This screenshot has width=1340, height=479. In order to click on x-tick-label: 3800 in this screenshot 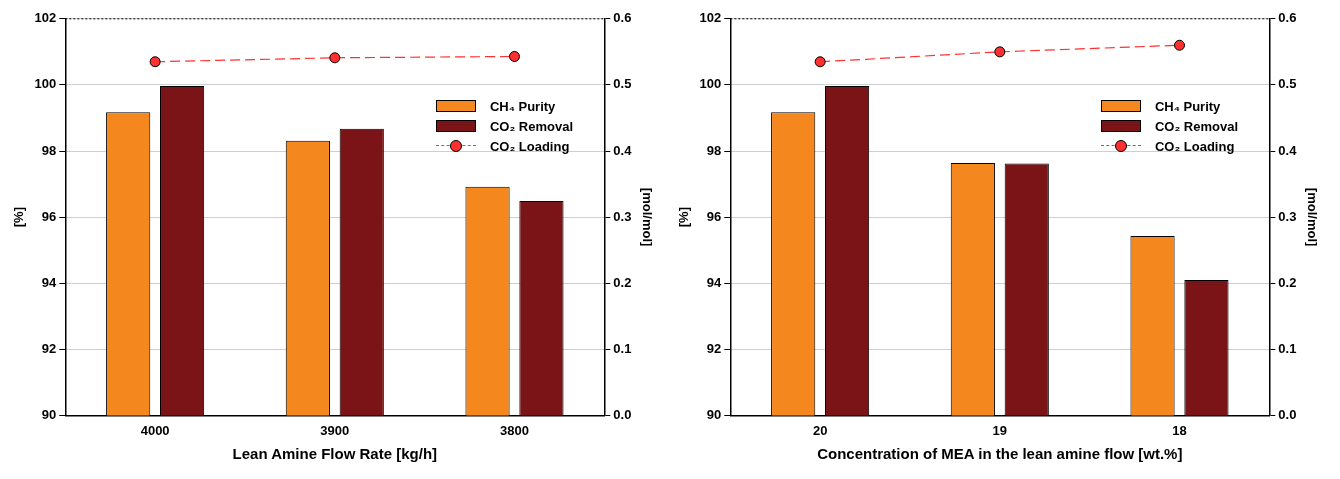, I will do `click(514, 430)`.